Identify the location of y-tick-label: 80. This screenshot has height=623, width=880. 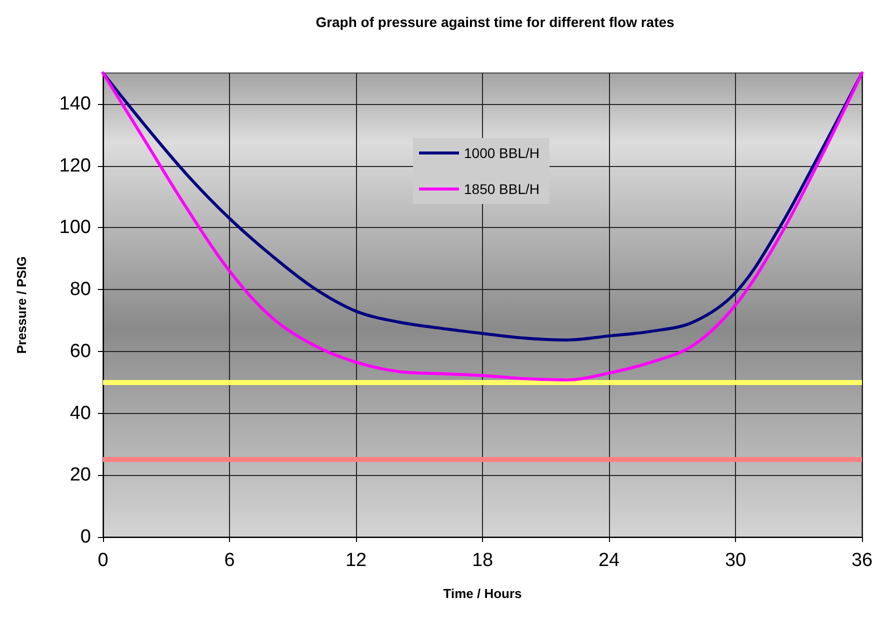
(80, 289).